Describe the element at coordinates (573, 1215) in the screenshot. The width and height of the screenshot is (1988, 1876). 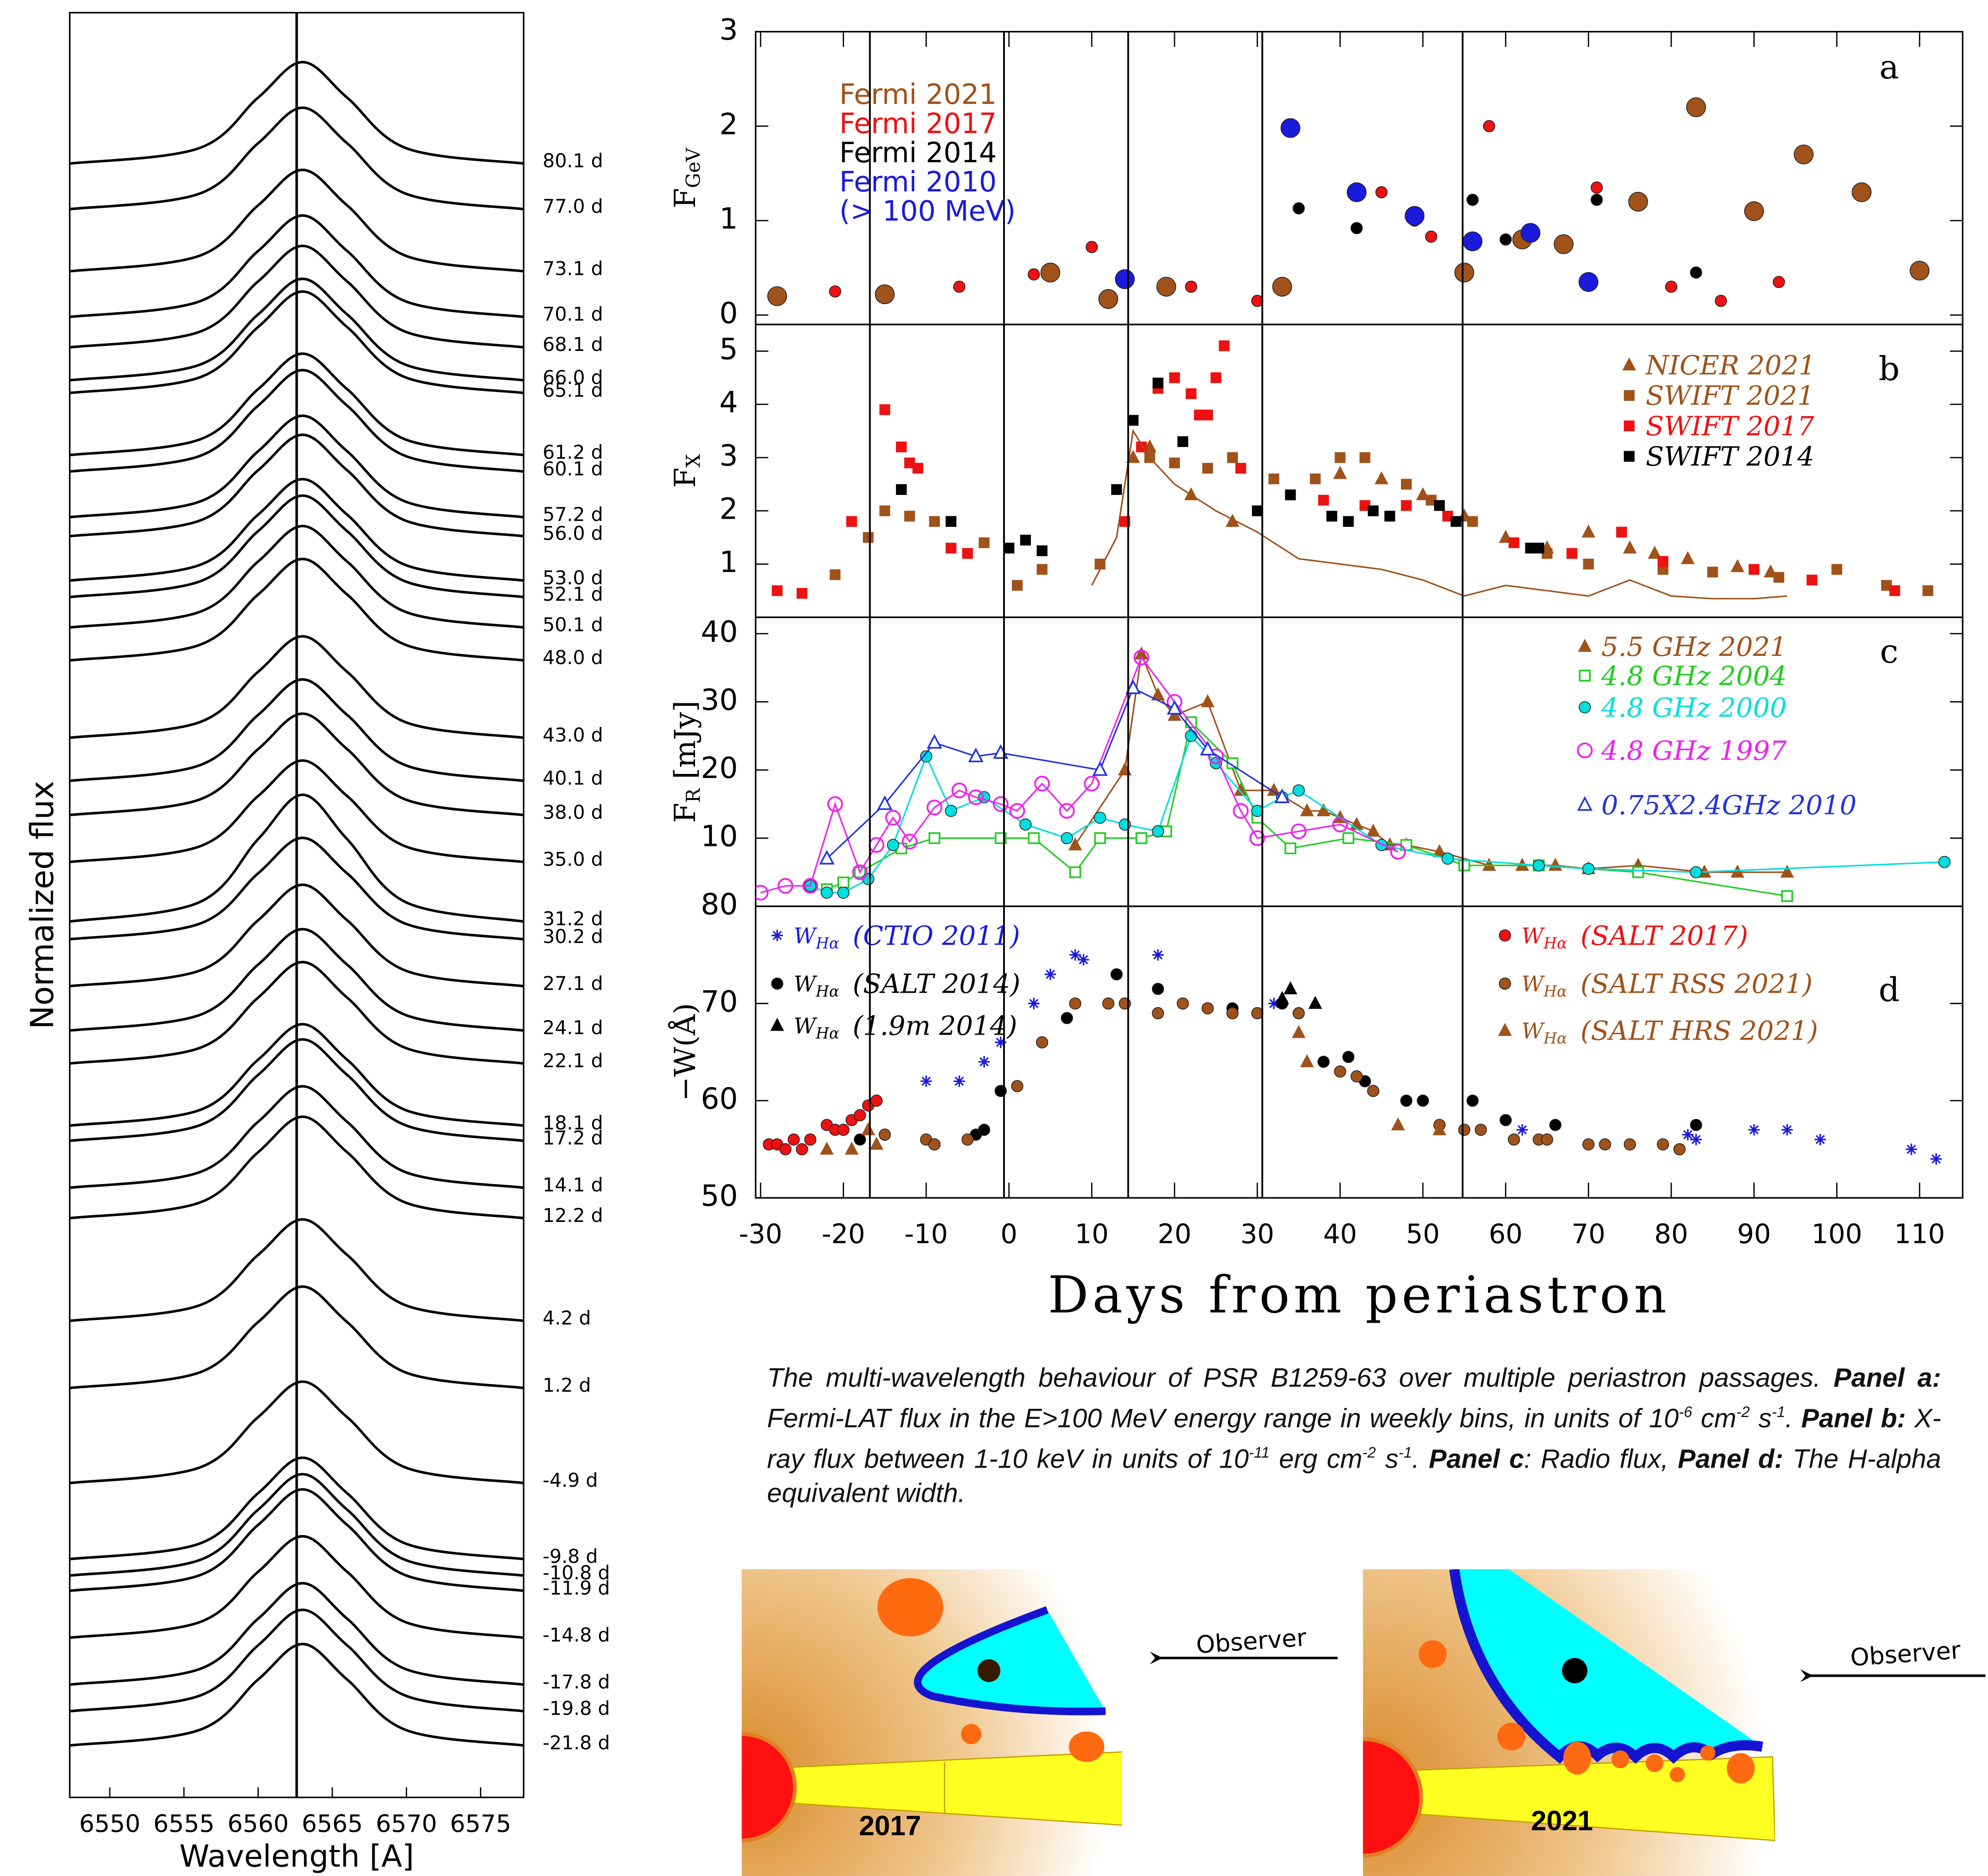
I see `spectrum-label: 12.2 d` at that location.